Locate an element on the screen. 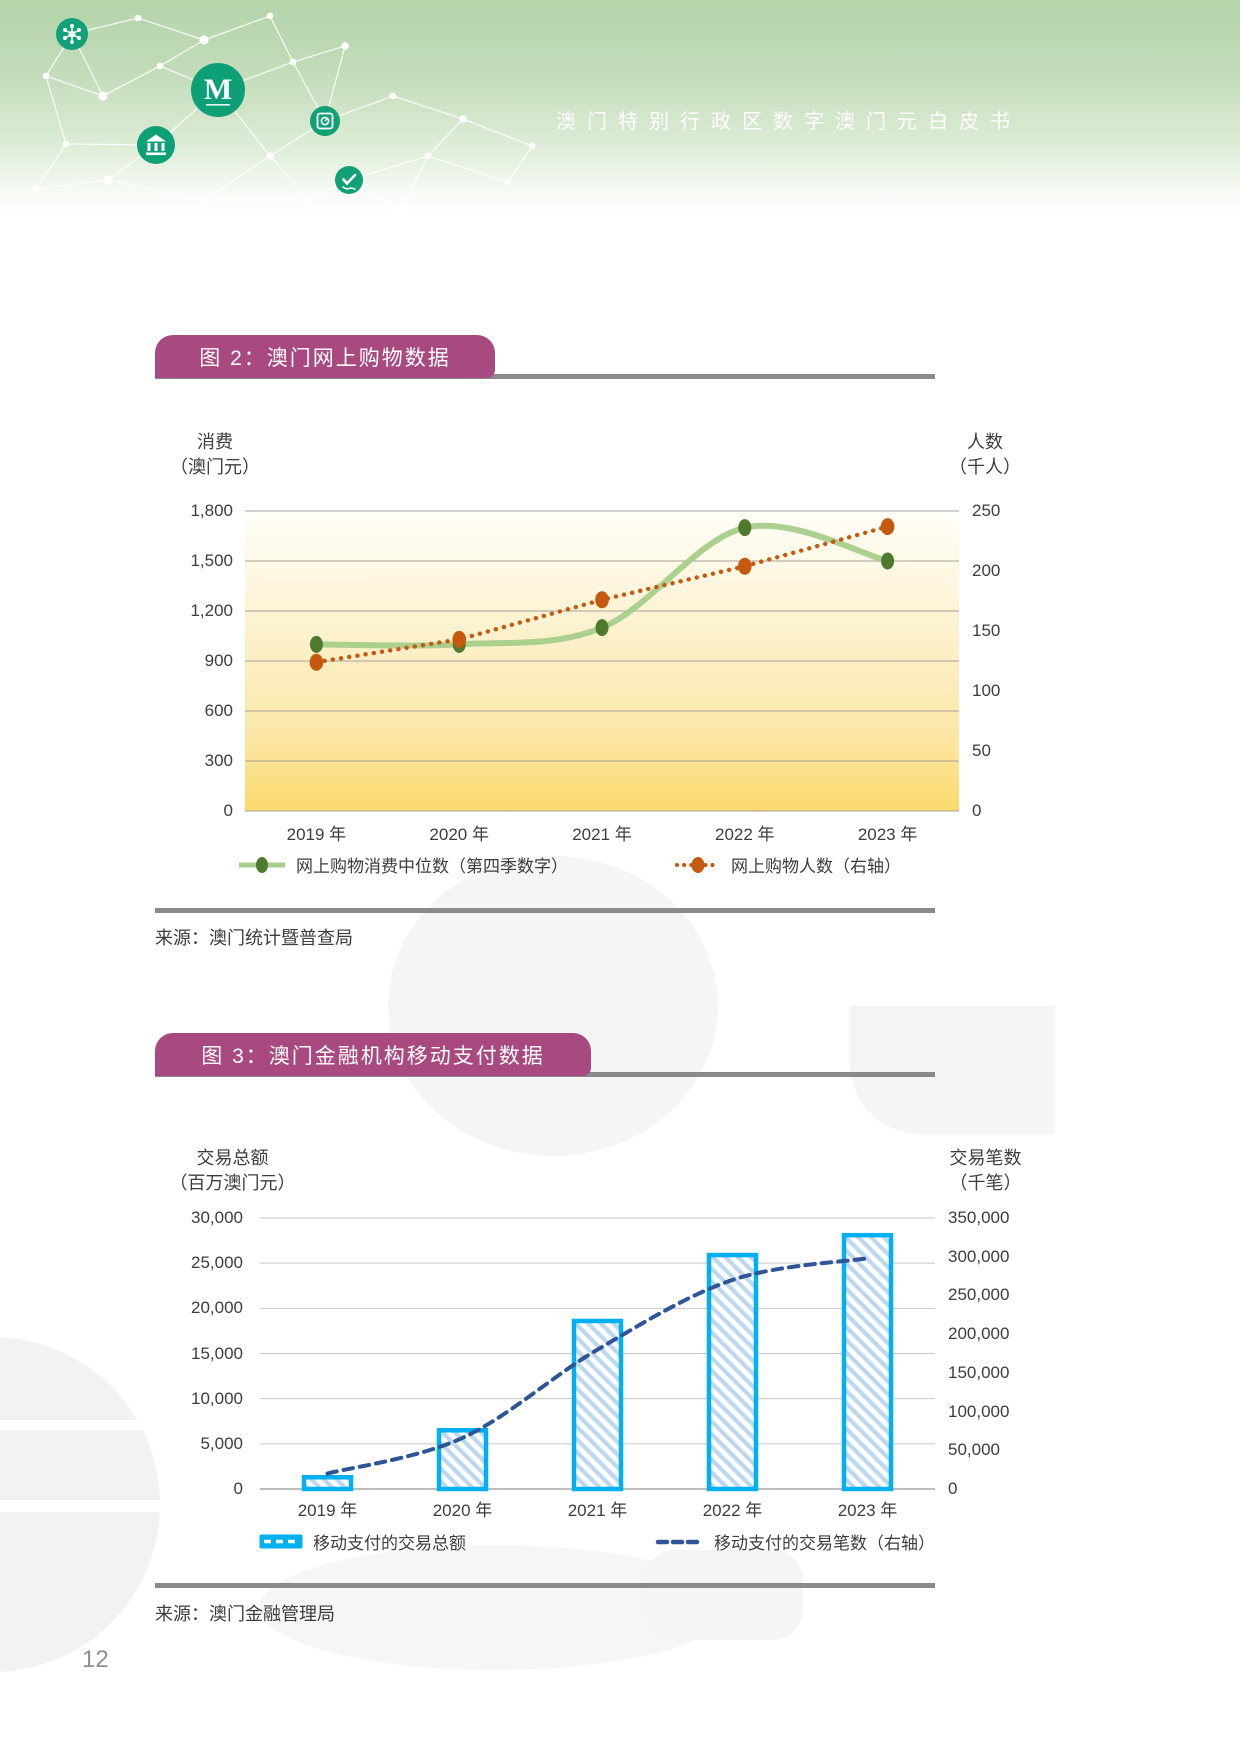 The width and height of the screenshot is (1240, 1754). figure3-x-axis-labels: 2019 年 2020 年 2021 年 2022 年 2023 年 is located at coordinates (597, 1508).